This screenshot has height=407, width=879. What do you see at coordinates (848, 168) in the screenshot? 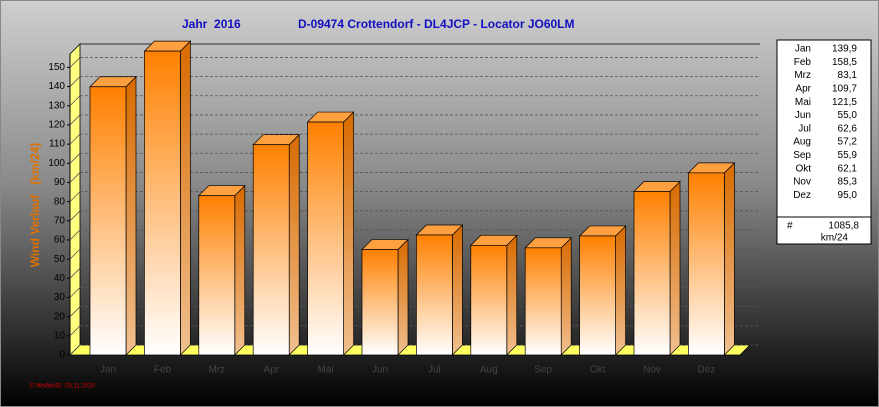
I see `legend-value: 62,1` at bounding box center [848, 168].